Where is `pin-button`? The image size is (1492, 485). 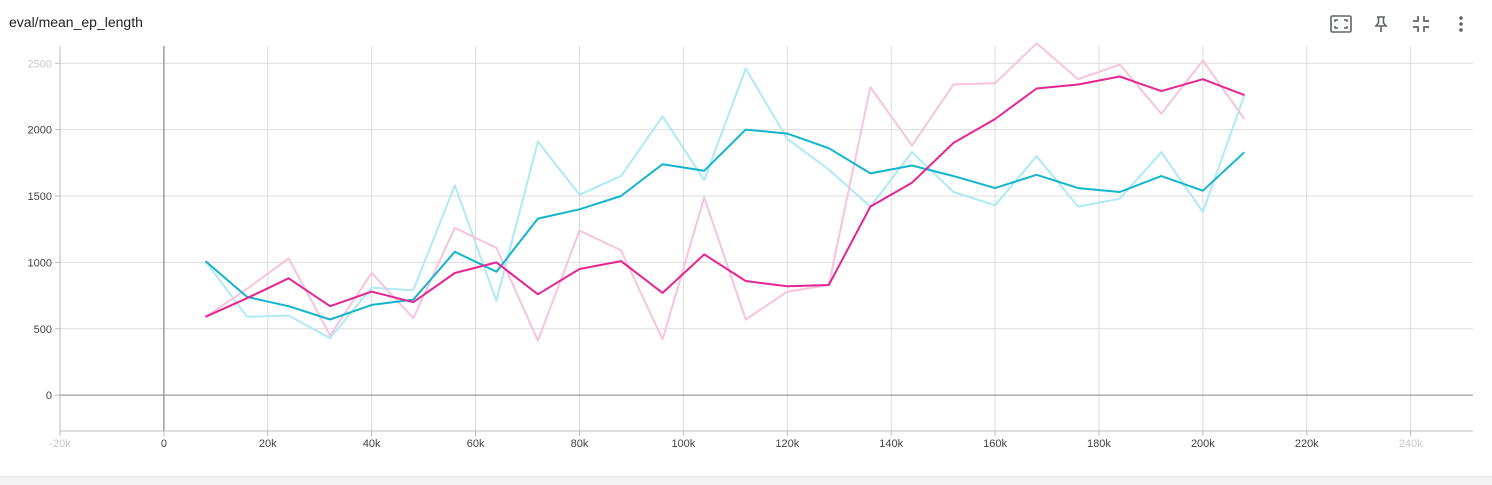 pin-button is located at coordinates (1381, 24).